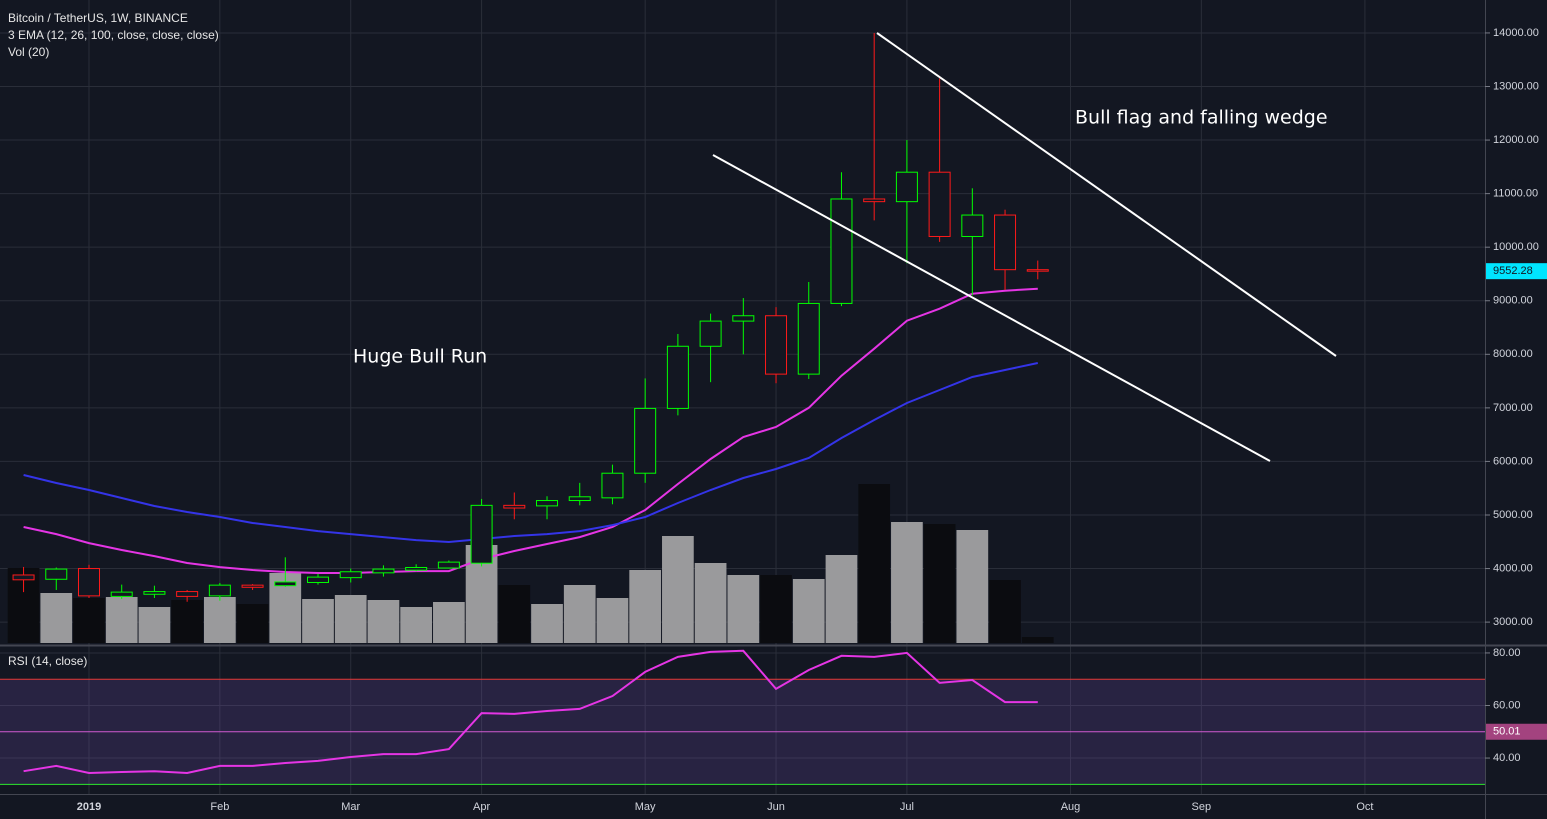  Describe the element at coordinates (1507, 705) in the screenshot. I see `y-tick-label: 60.00` at that location.